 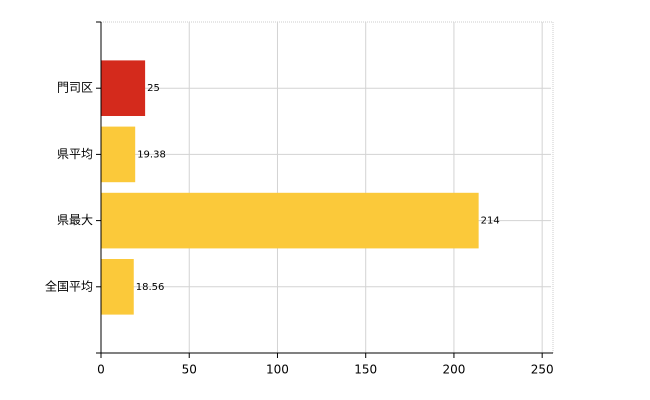 I want to click on x-tick-label: 100, so click(x=277, y=370).